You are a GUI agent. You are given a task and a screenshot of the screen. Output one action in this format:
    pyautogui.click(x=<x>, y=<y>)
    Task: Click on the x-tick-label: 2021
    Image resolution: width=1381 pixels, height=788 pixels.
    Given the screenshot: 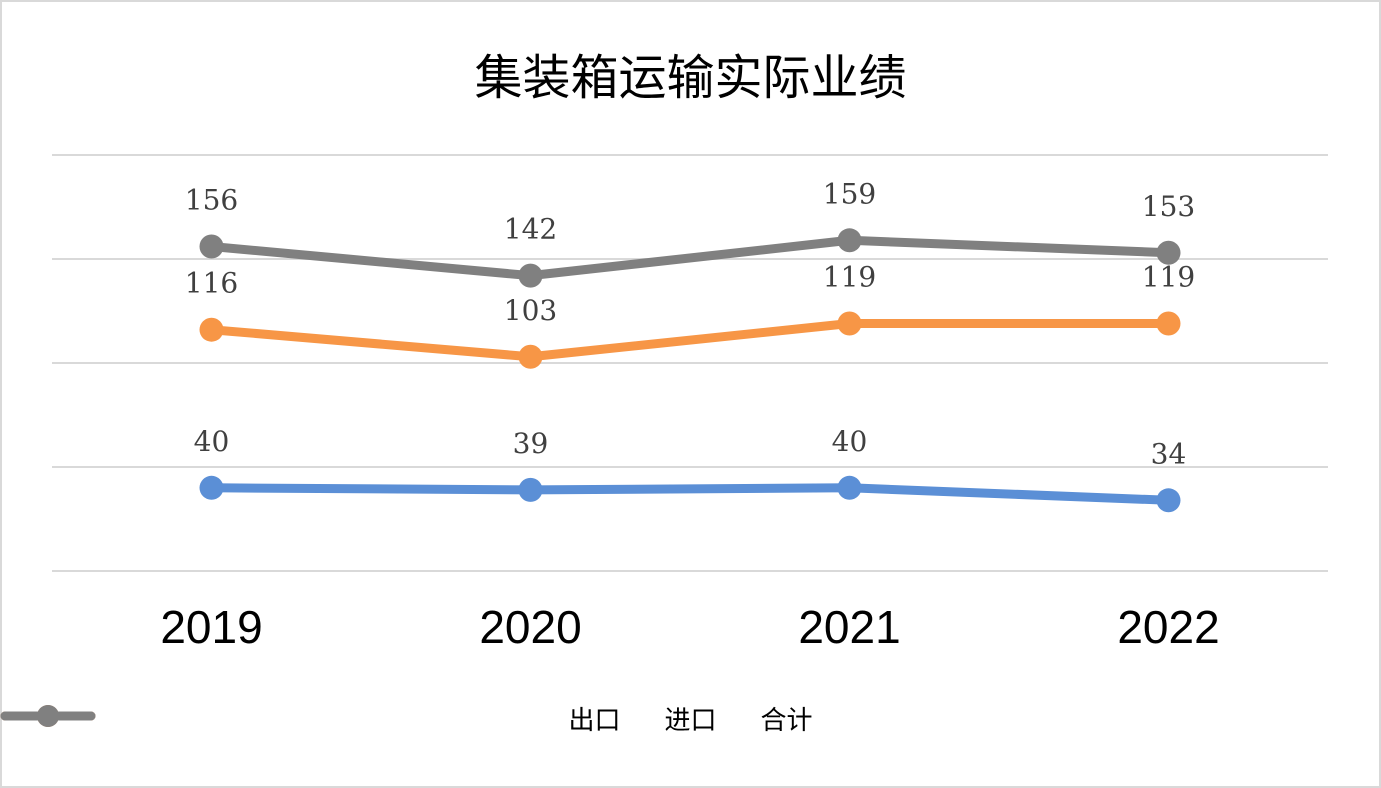 What is the action you would take?
    pyautogui.click(x=849, y=627)
    